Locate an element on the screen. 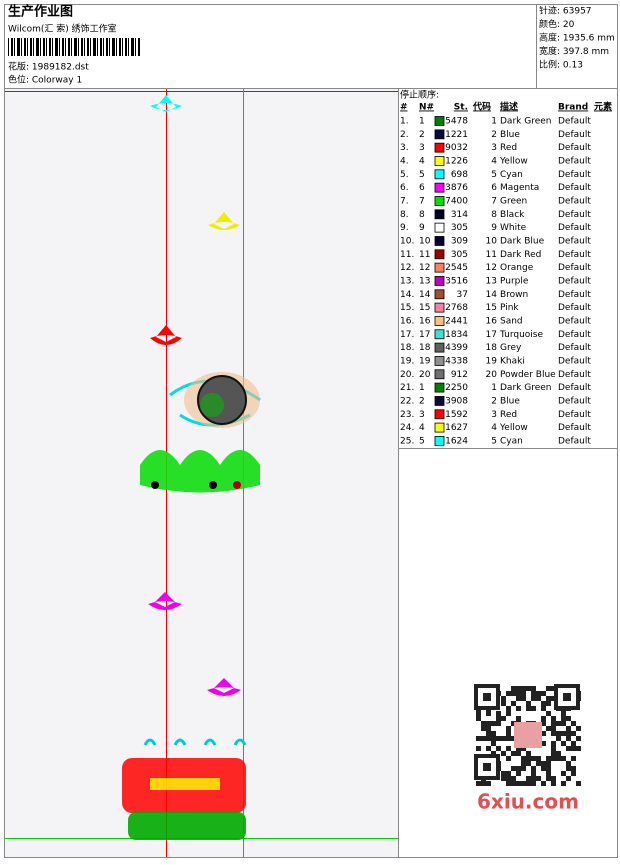 Image resolution: width=620 pixels, height=865 pixels. row-index: 12. is located at coordinates (407, 268).